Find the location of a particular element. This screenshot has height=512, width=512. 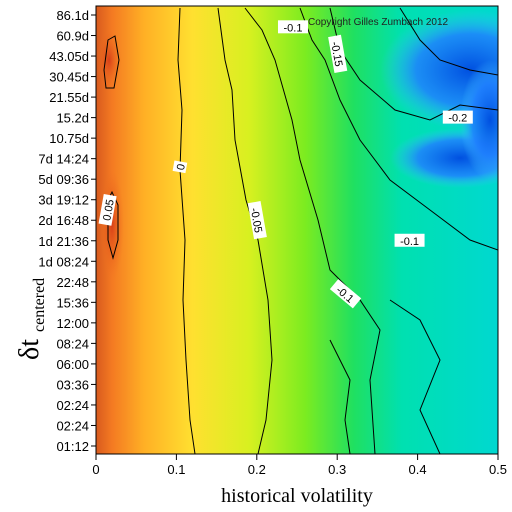

contour-line-0-05-mid is located at coordinates (113, 225).